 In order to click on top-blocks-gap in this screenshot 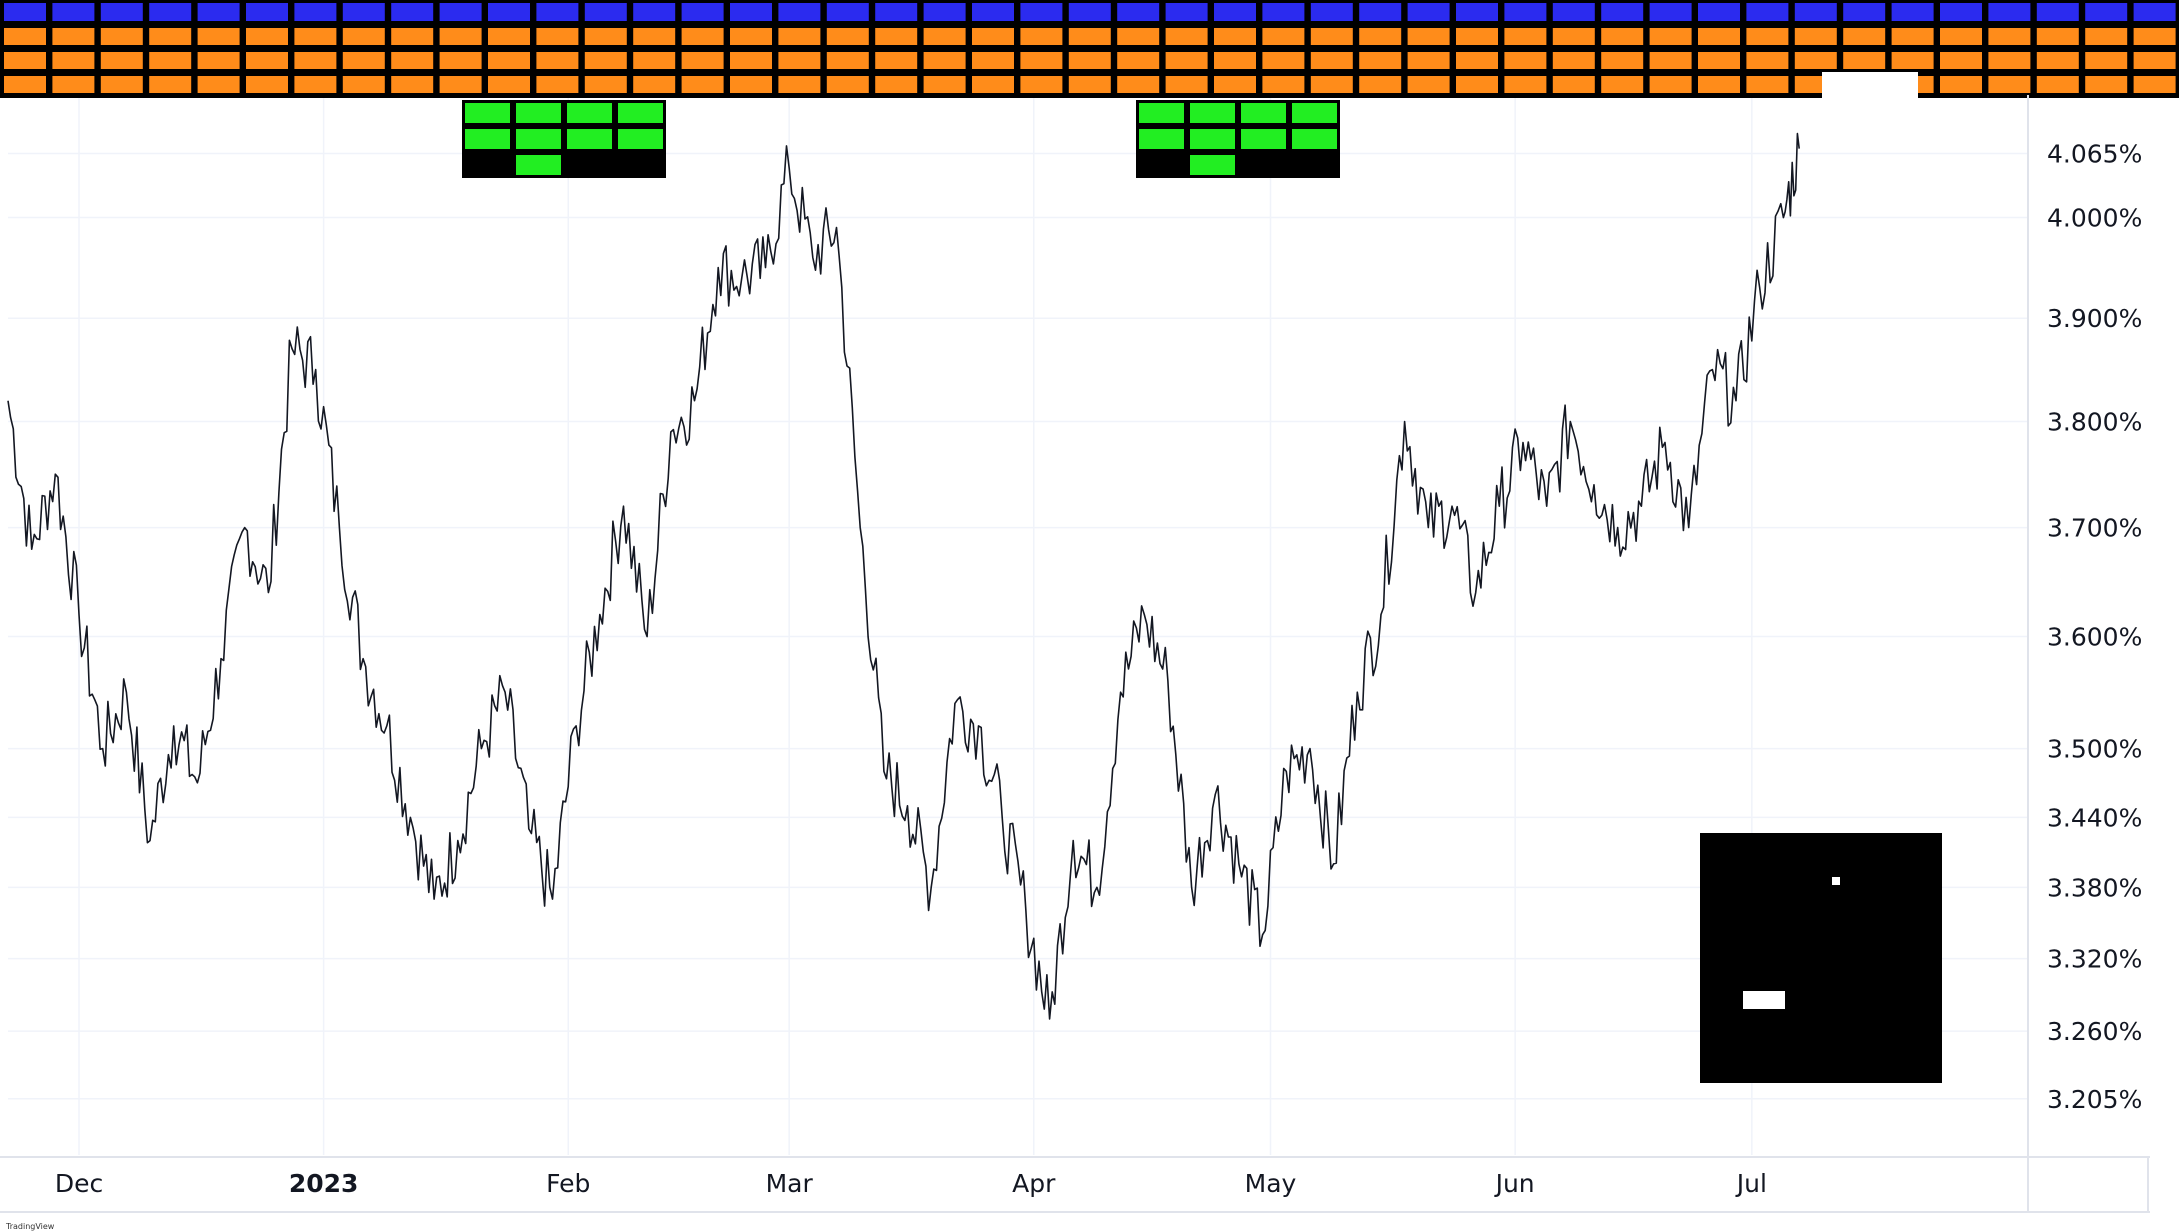, I will do `click(1870, 86)`.